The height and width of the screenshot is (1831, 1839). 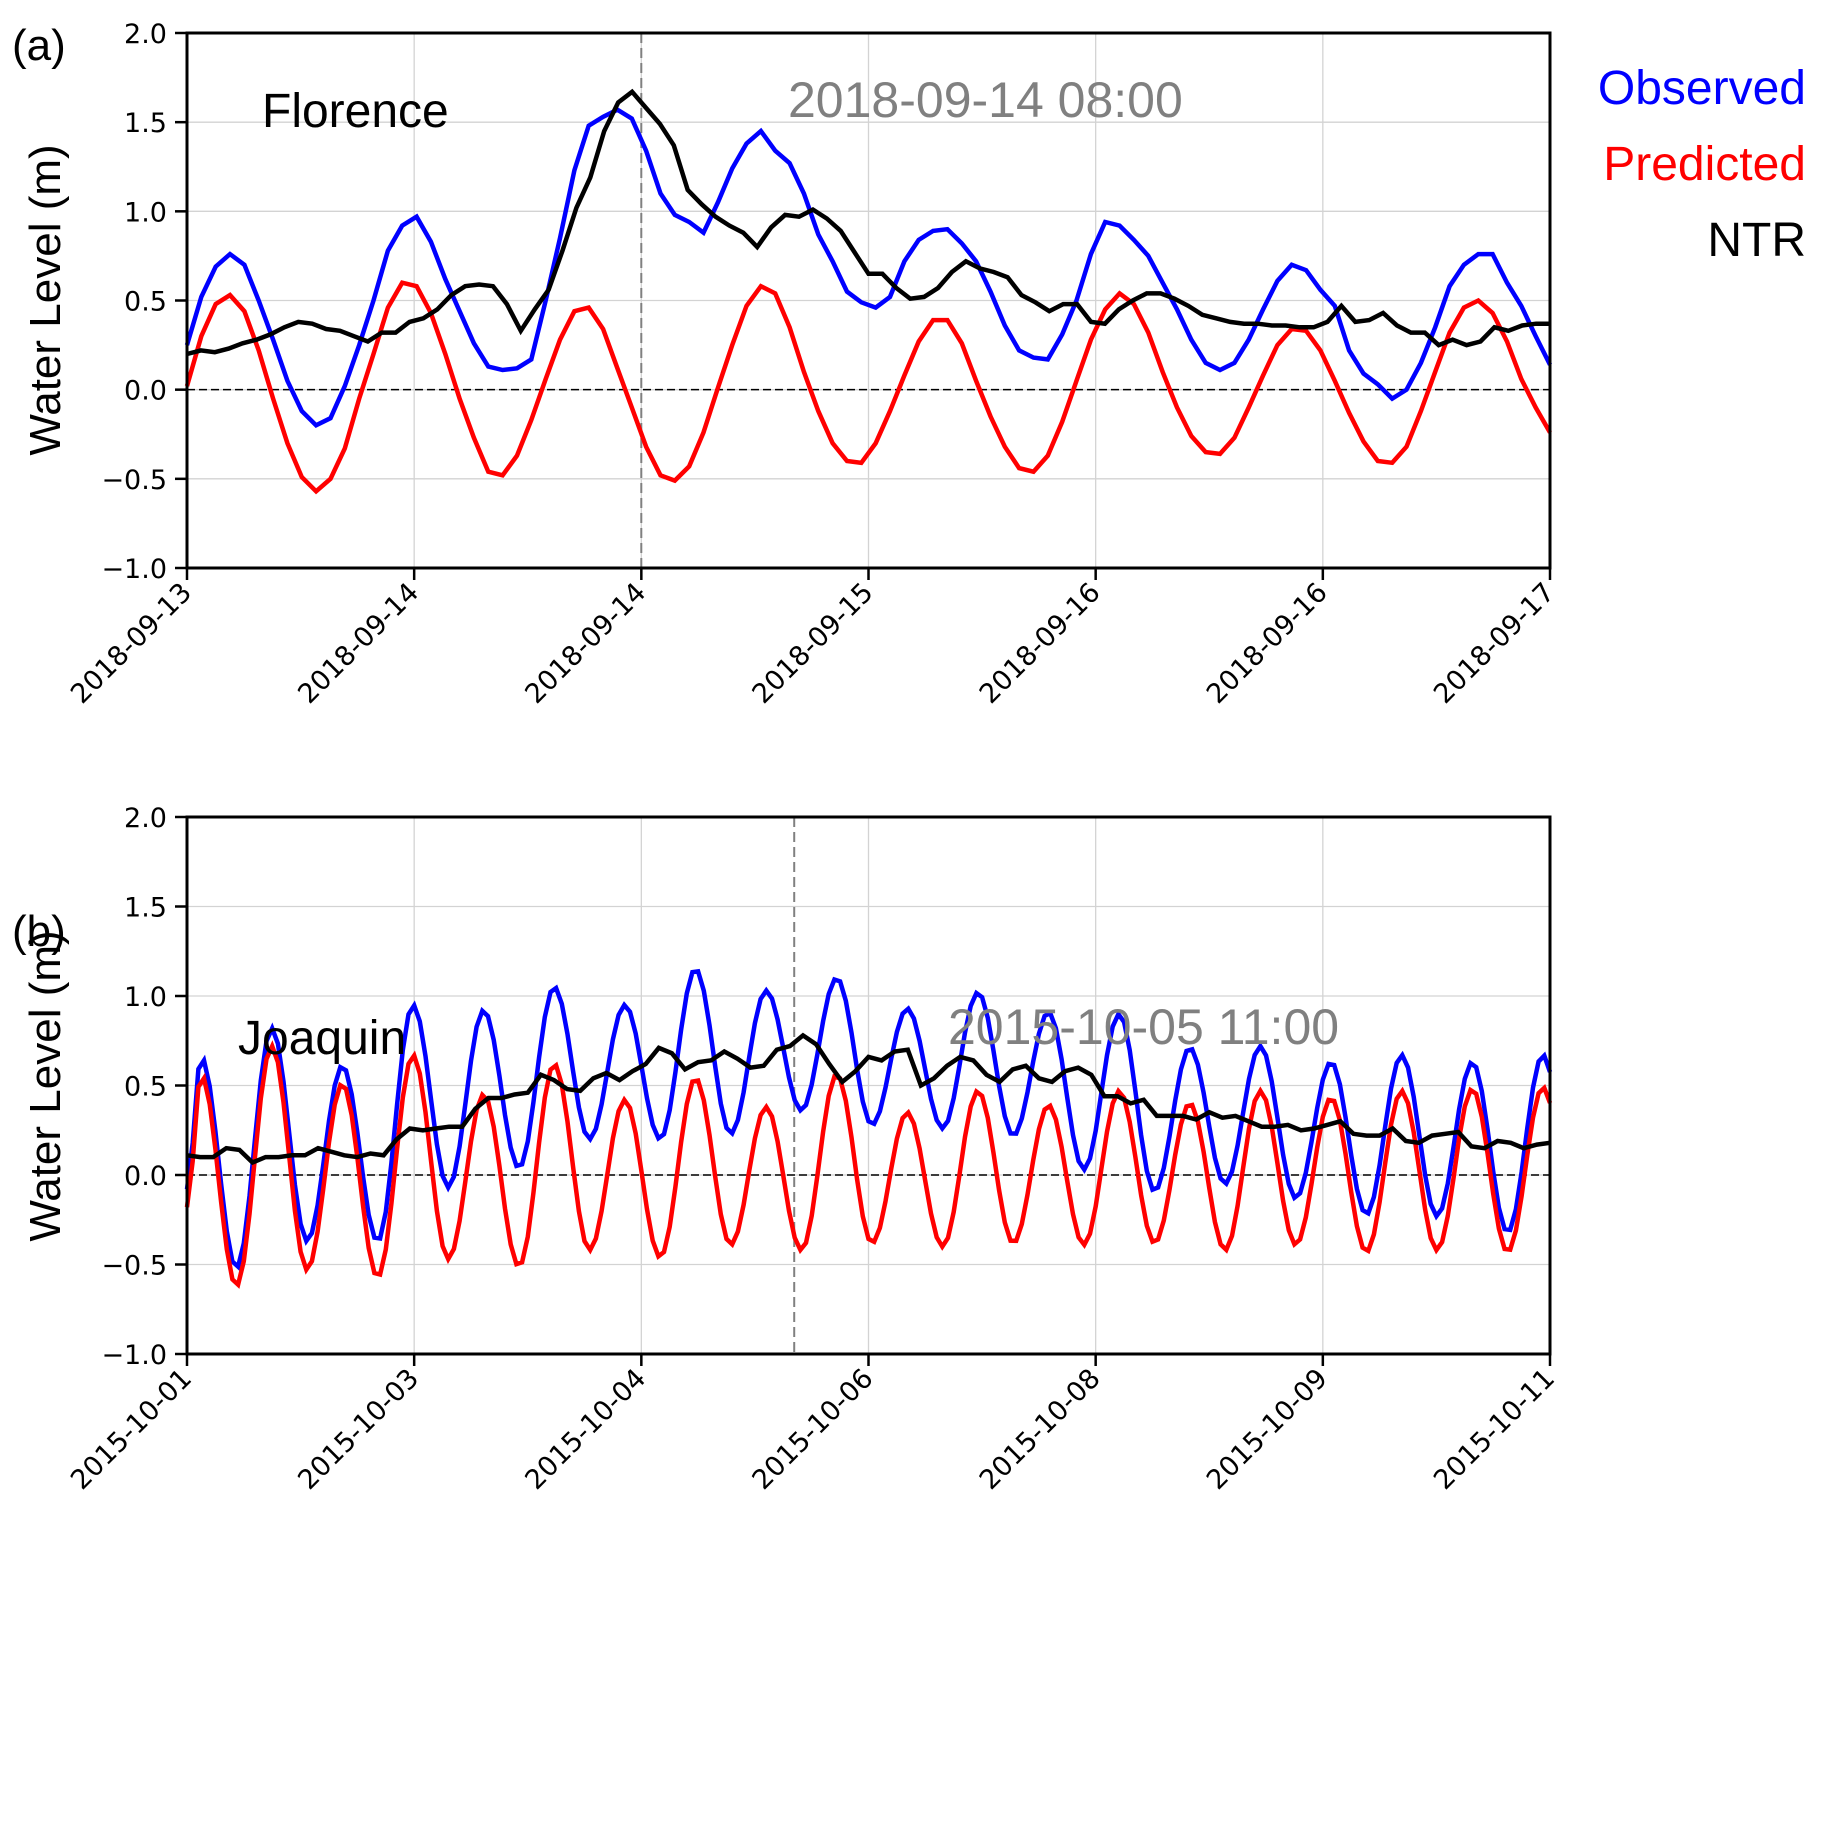 What do you see at coordinates (131, 643) in the screenshot?
I see `x-tick-label: 2018-09-13` at bounding box center [131, 643].